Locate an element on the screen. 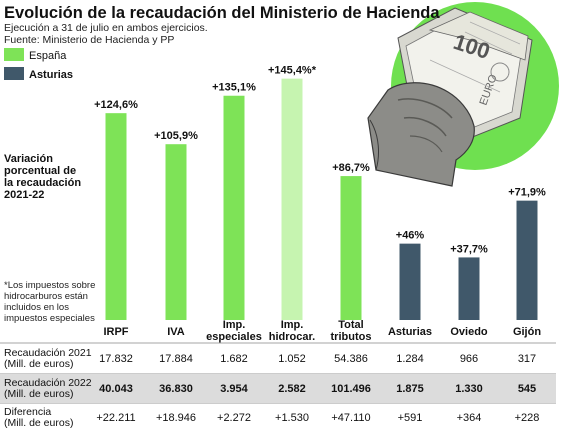 The image size is (564, 429). category-label-oviedo: Oviedo is located at coordinates (469, 332).